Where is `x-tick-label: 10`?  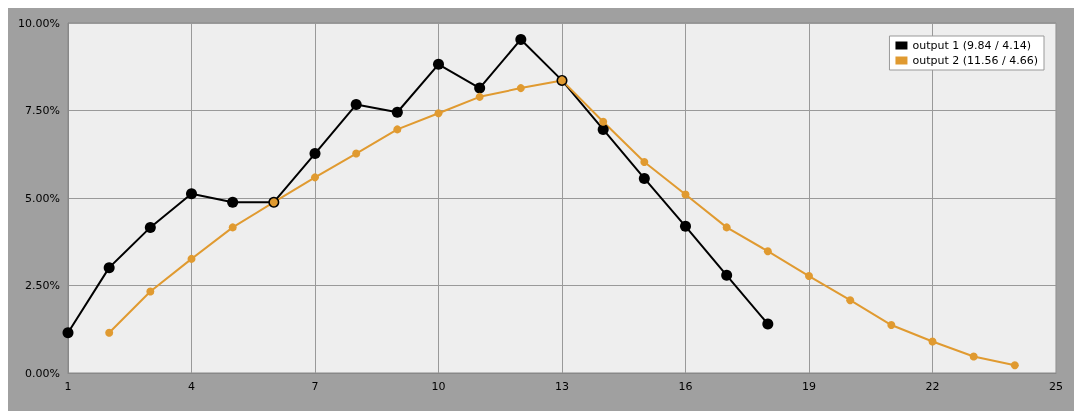
x-tick-label: 10 is located at coordinates (438, 386).